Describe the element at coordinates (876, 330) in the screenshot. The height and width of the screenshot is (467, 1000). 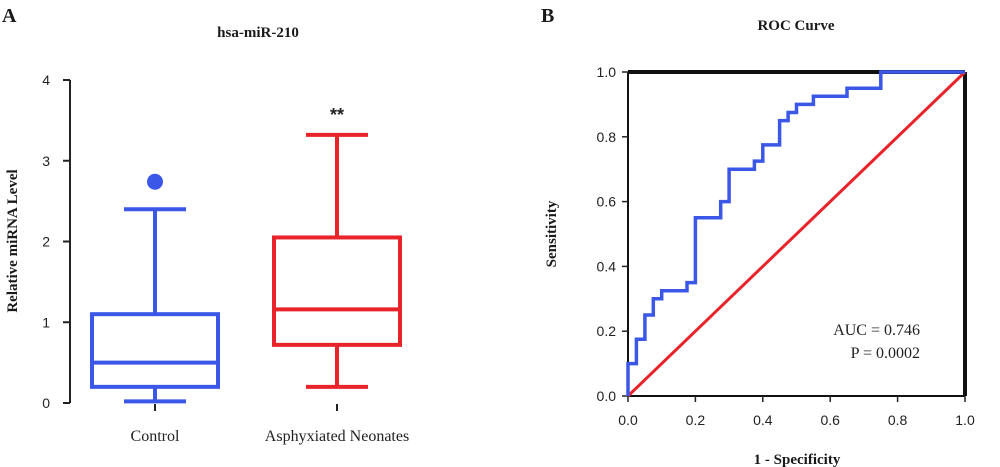
I see `auc-annotation: AUC = 0.746` at that location.